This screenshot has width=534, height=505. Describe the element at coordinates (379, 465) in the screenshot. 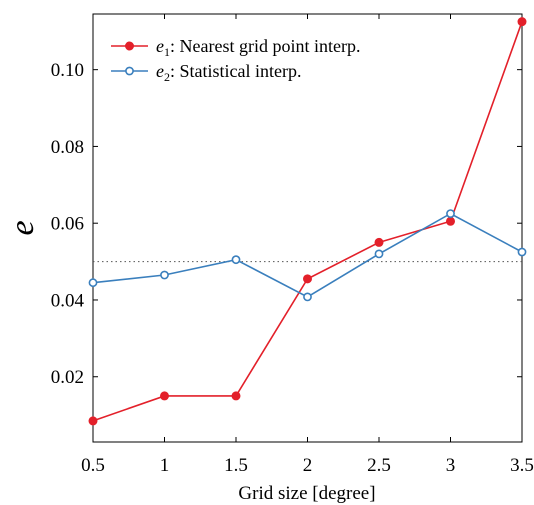

I see `x-tick-label: 2.5` at that location.